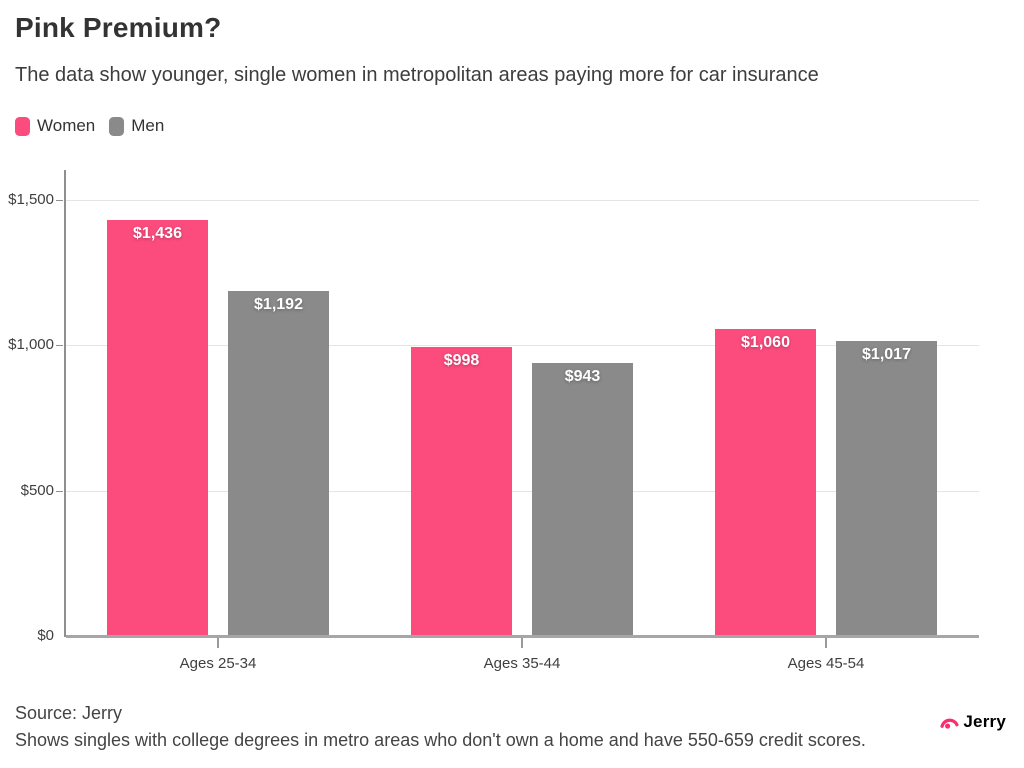 The image size is (1024, 768). Describe the element at coordinates (157, 428) in the screenshot. I see `bar-women-ages-25-34: $1,436` at that location.